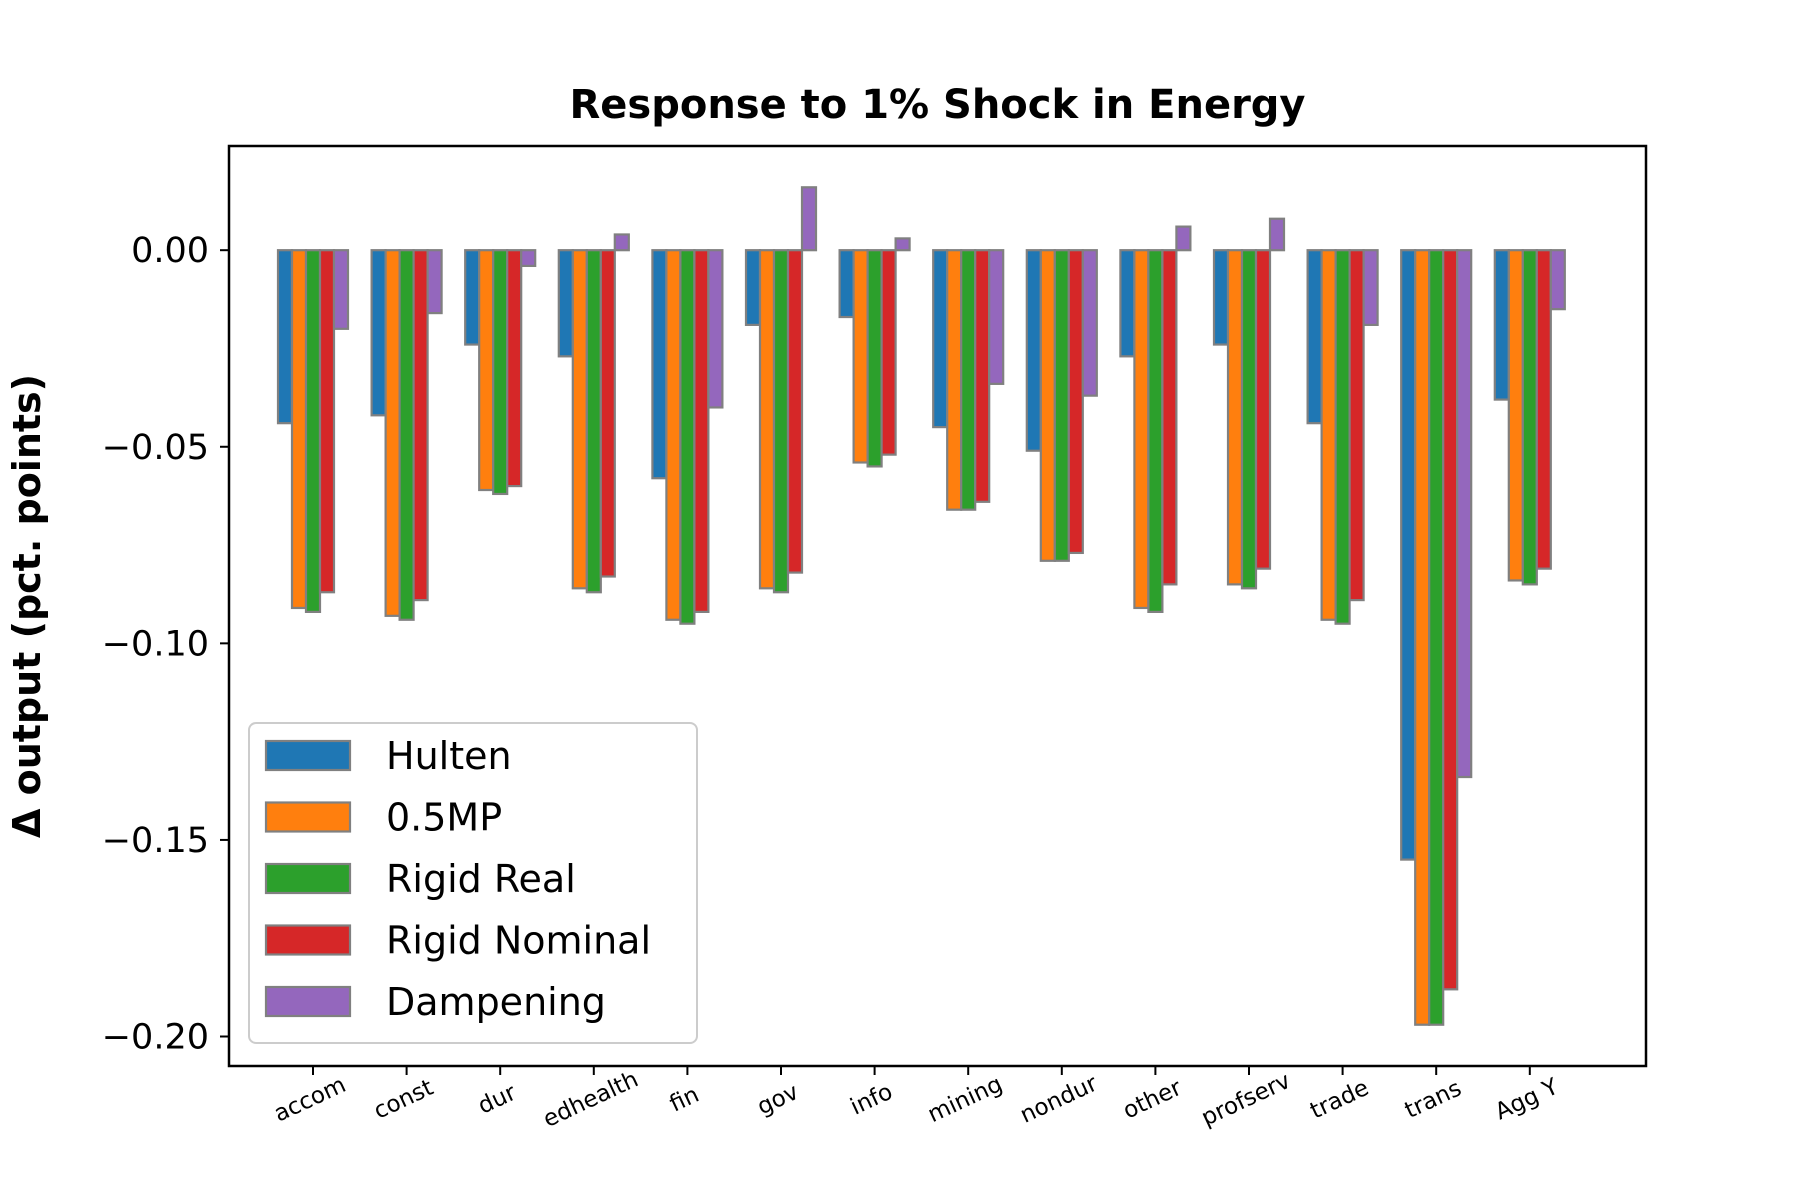  What do you see at coordinates (684, 1100) in the screenshot?
I see `x-tick-label: fin` at bounding box center [684, 1100].